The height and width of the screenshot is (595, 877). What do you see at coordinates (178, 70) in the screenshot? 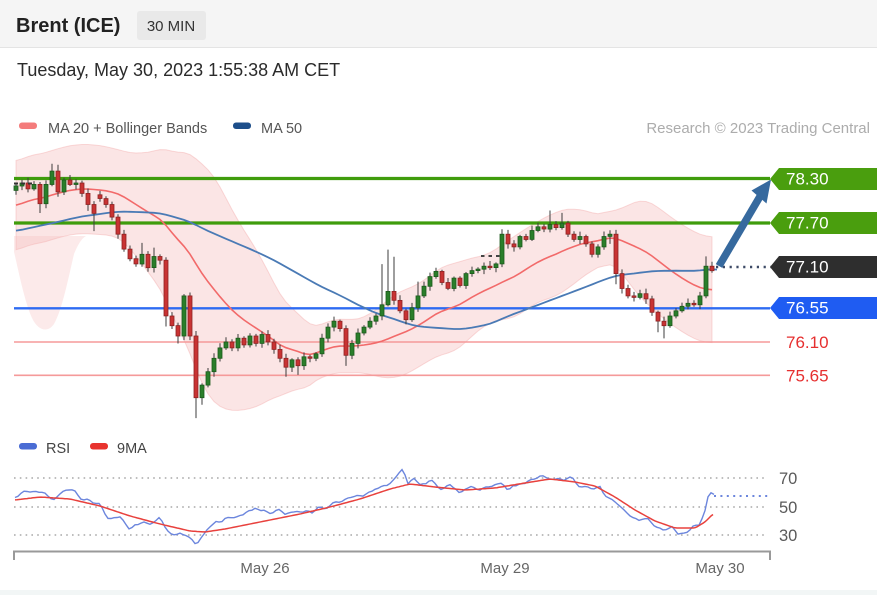
I see `svg-text:Tuesday, May 30, 2023 1:55:38: Tuesday, May 30, 2023 1:55:38 AM CET` at bounding box center [178, 70].